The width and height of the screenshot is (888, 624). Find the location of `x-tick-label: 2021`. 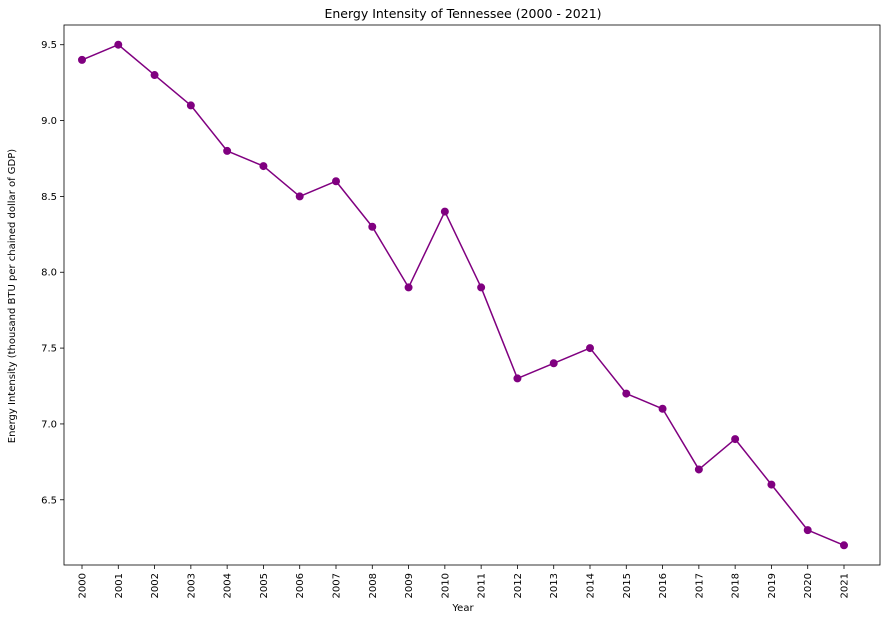

x-tick-label: 2021 is located at coordinates (845, 585).